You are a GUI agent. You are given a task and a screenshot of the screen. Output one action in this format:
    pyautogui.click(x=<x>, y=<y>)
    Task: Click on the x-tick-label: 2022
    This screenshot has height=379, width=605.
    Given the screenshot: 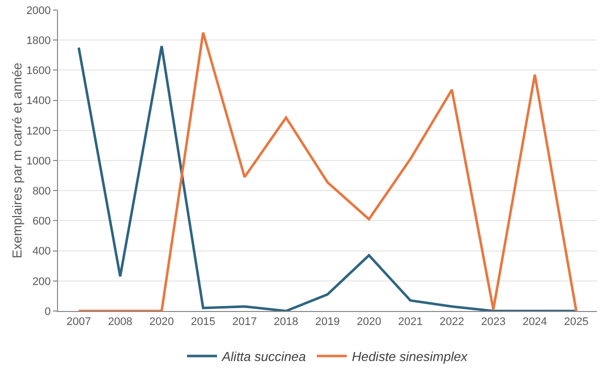 What is the action you would take?
    pyautogui.click(x=452, y=322)
    